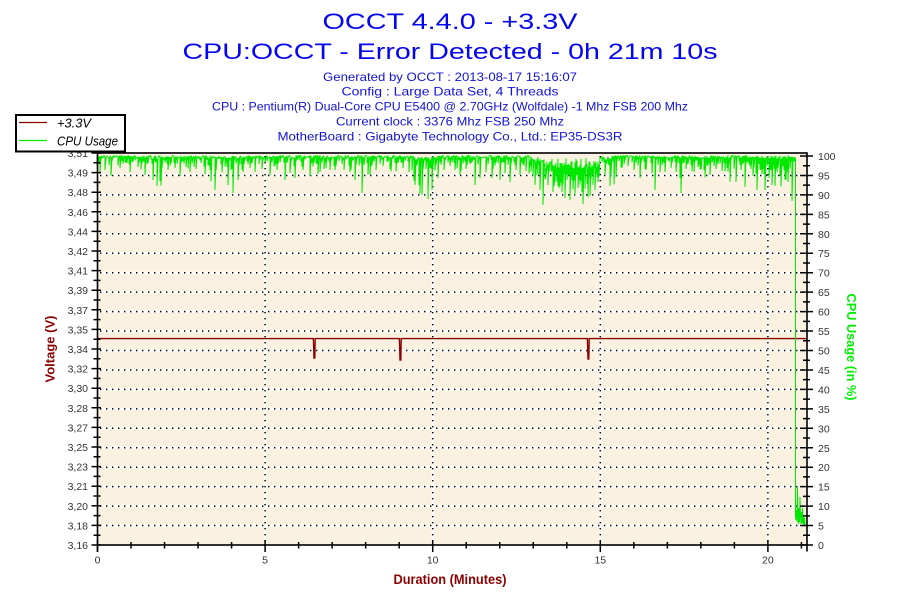 The width and height of the screenshot is (900, 605). I want to click on svg-text: +3.3V, so click(74, 123).